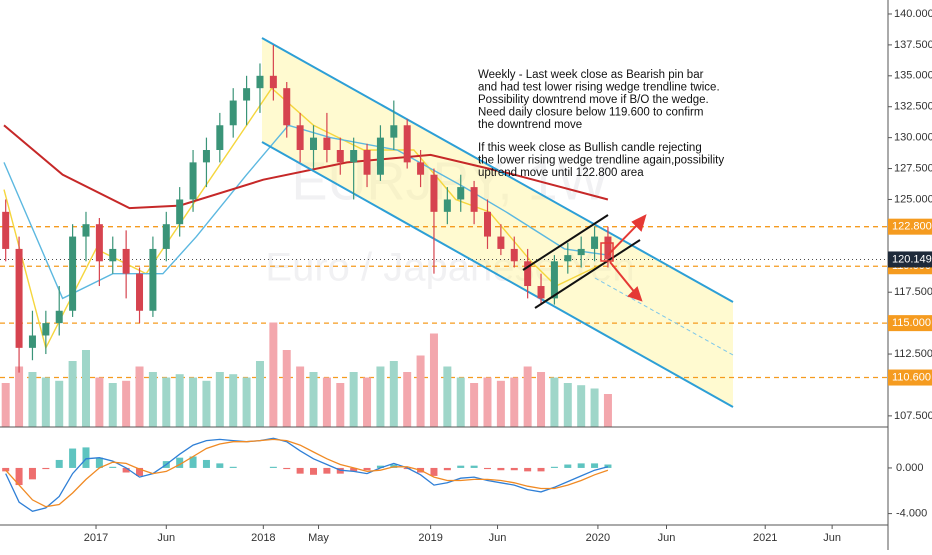  Describe the element at coordinates (530, 125) in the screenshot. I see `annotation-line: the downtrend move` at that location.